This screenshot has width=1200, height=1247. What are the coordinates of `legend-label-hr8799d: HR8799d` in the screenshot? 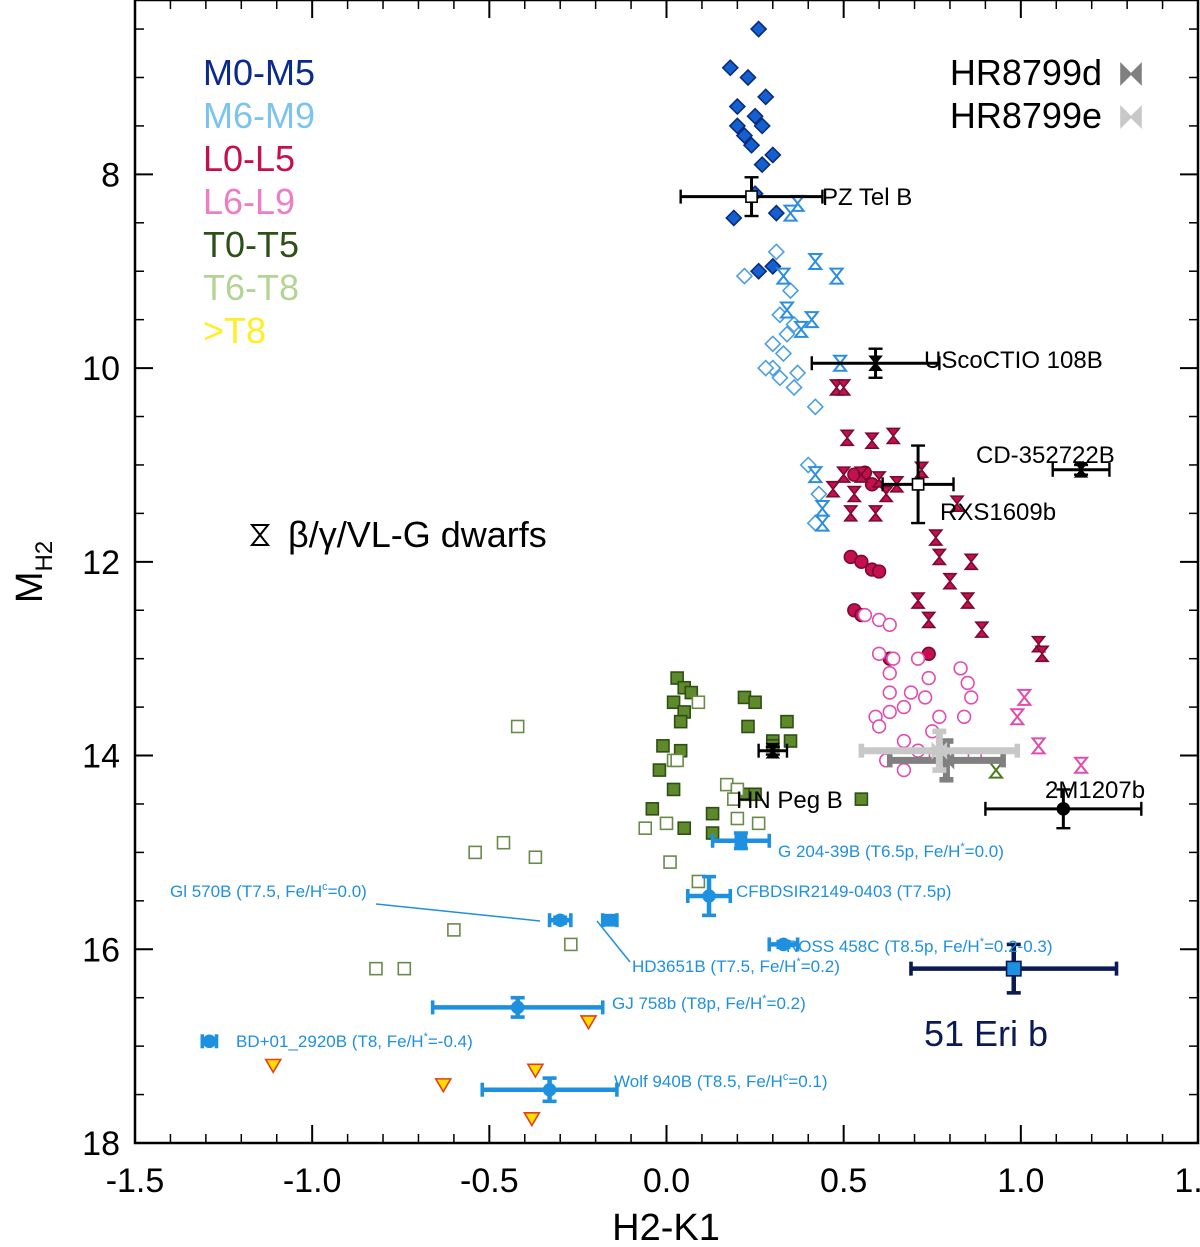 It's located at (1026, 72).